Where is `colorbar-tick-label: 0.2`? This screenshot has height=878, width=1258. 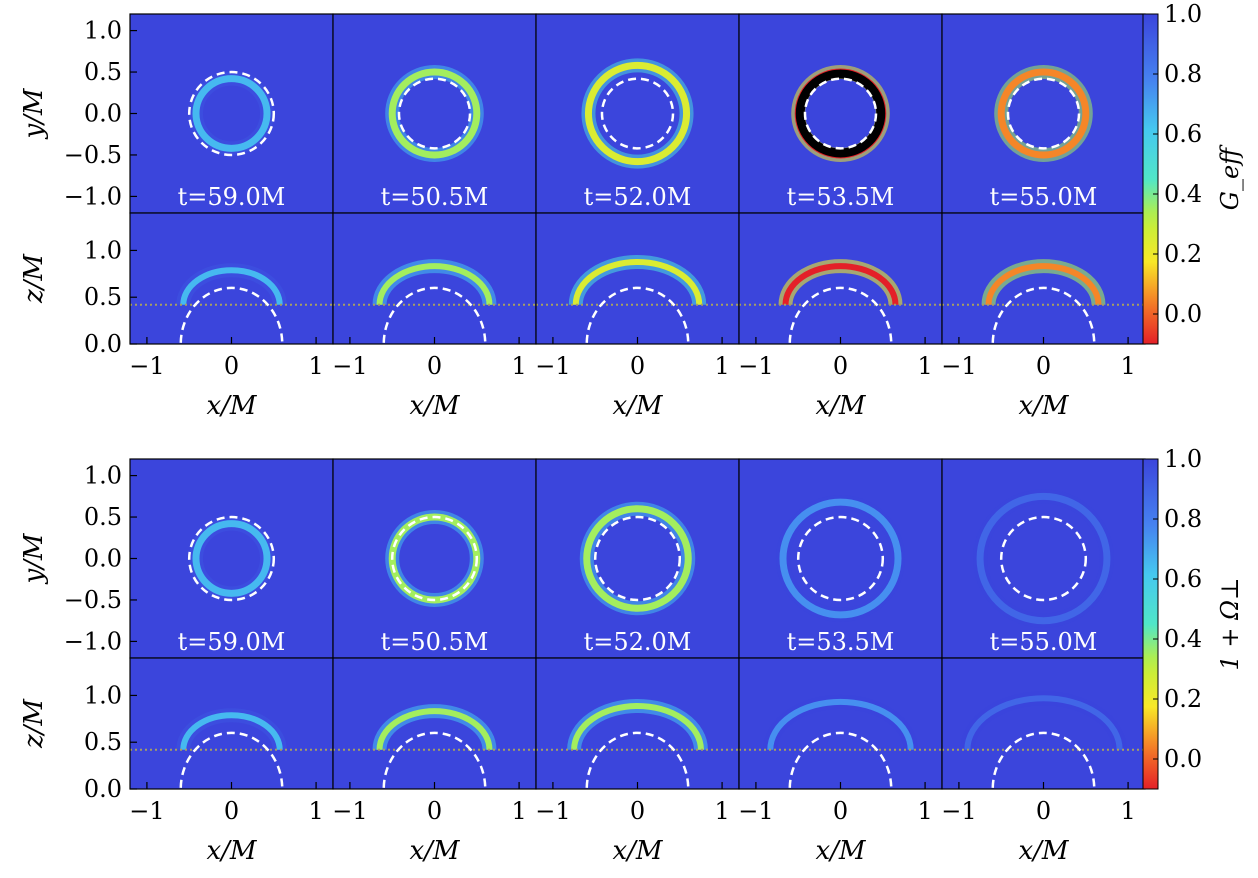
colorbar-tick-label: 0.2 is located at coordinates (1183, 254).